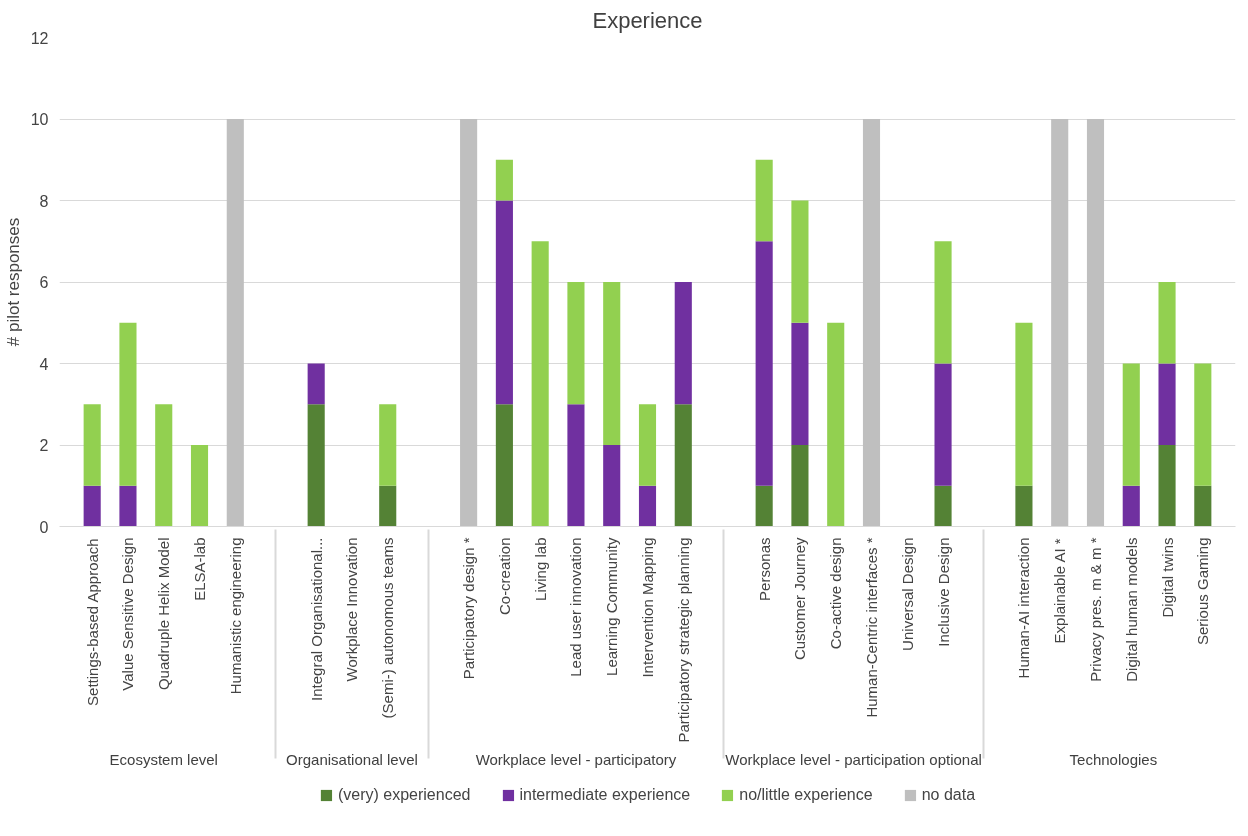  What do you see at coordinates (92, 622) in the screenshot?
I see `x-tick-label: Settings-based Approach` at bounding box center [92, 622].